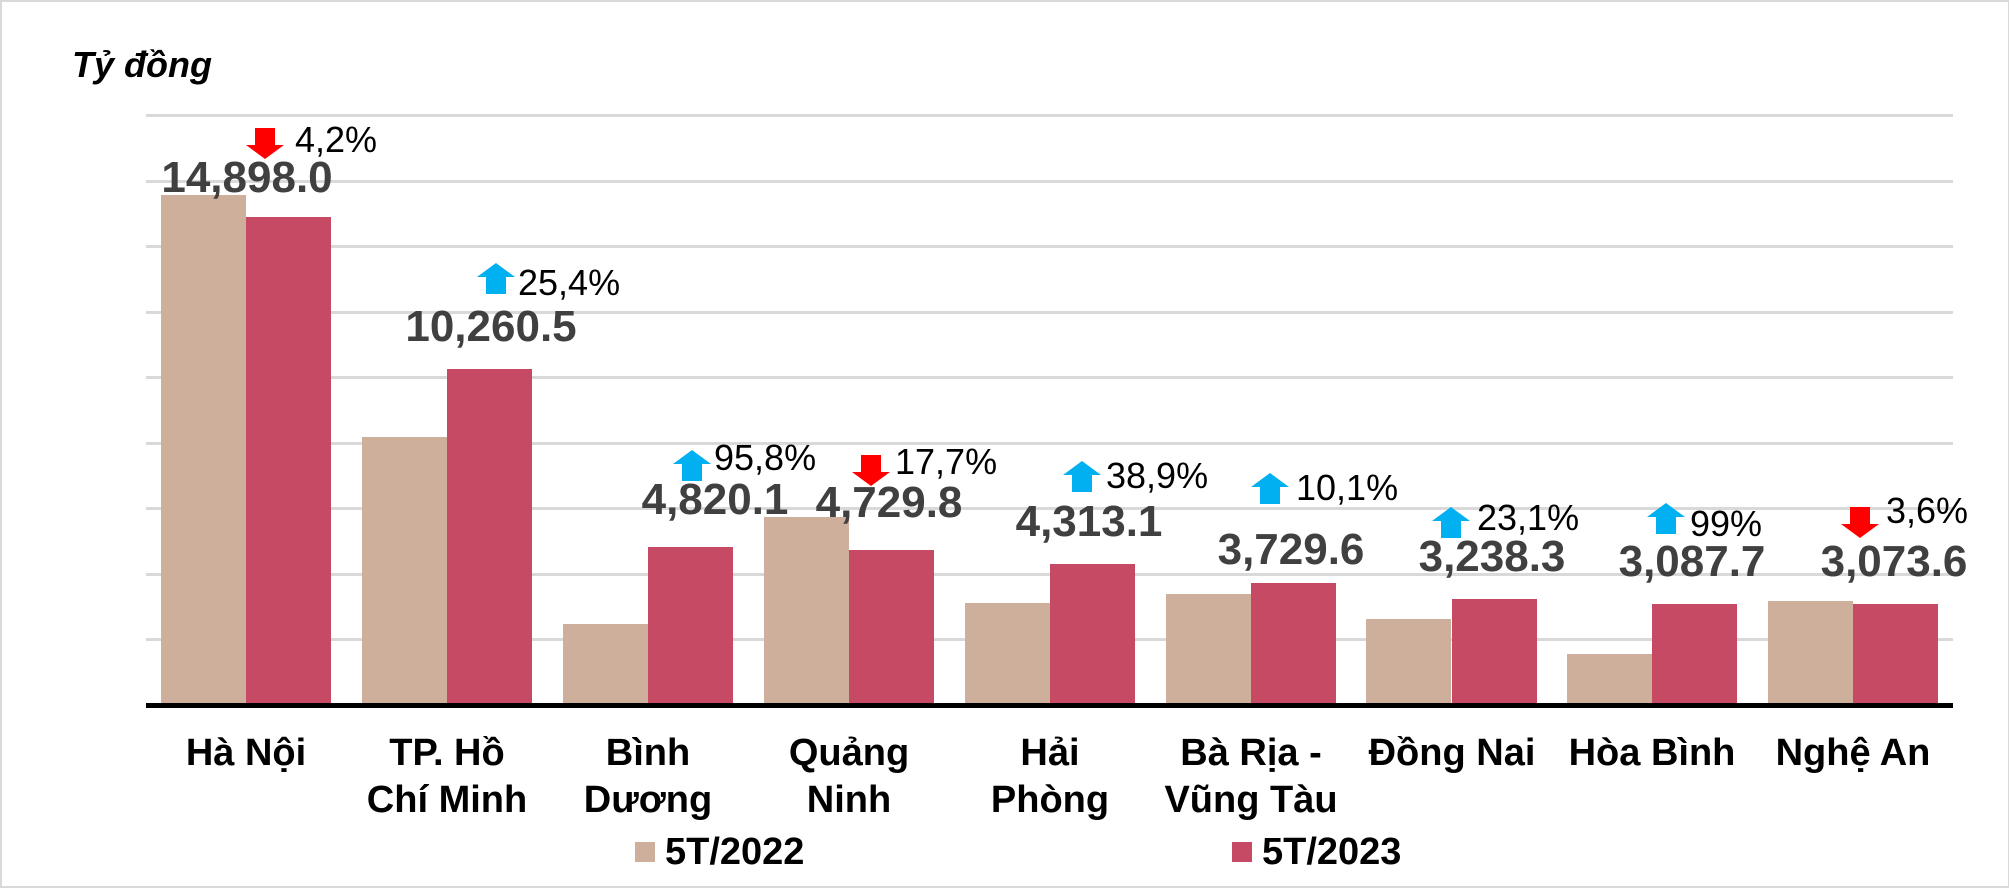 The image size is (2009, 888). I want to click on y-axis-unit-label: Tỷ đồng, so click(142, 64).